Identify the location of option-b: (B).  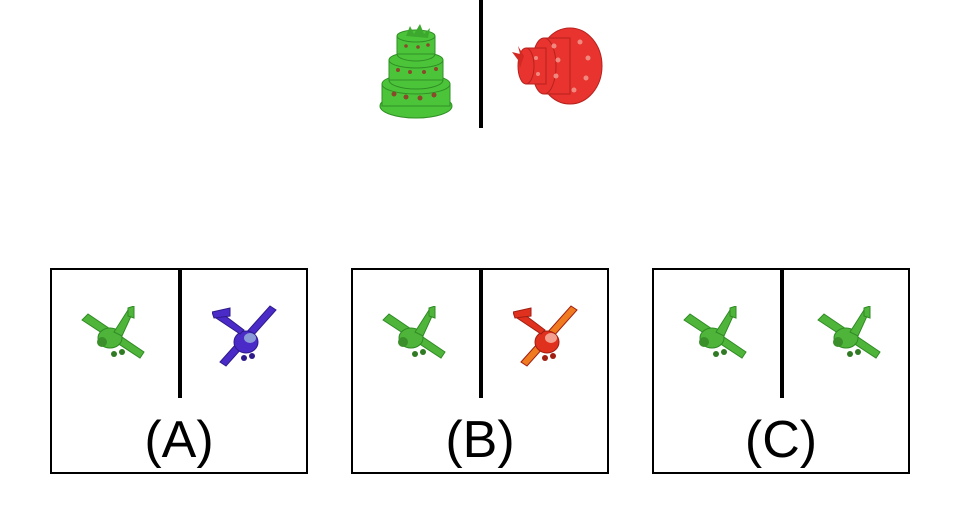
(480, 371).